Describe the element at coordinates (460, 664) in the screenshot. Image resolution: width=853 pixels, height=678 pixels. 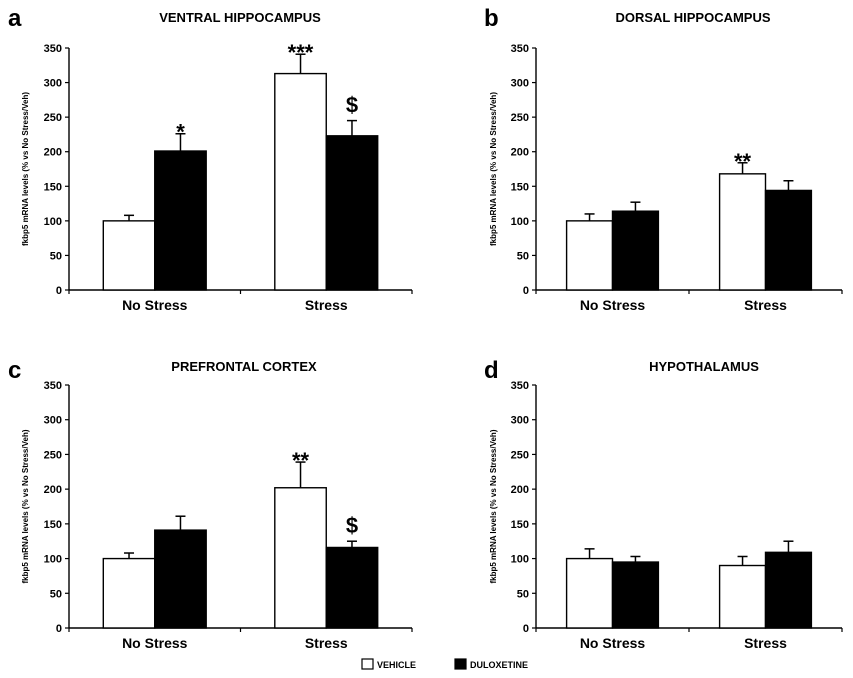
I see `legend-swatch-duloxetine` at that location.